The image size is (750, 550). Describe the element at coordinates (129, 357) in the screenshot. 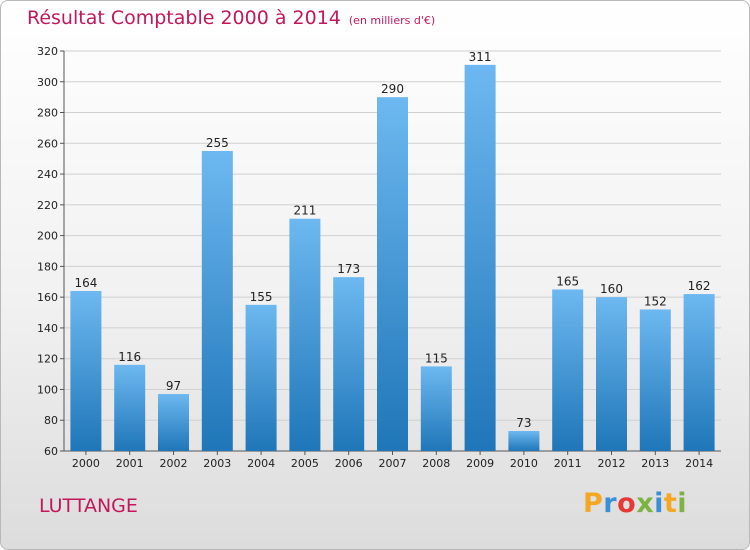

I see `data-label: 116` at that location.